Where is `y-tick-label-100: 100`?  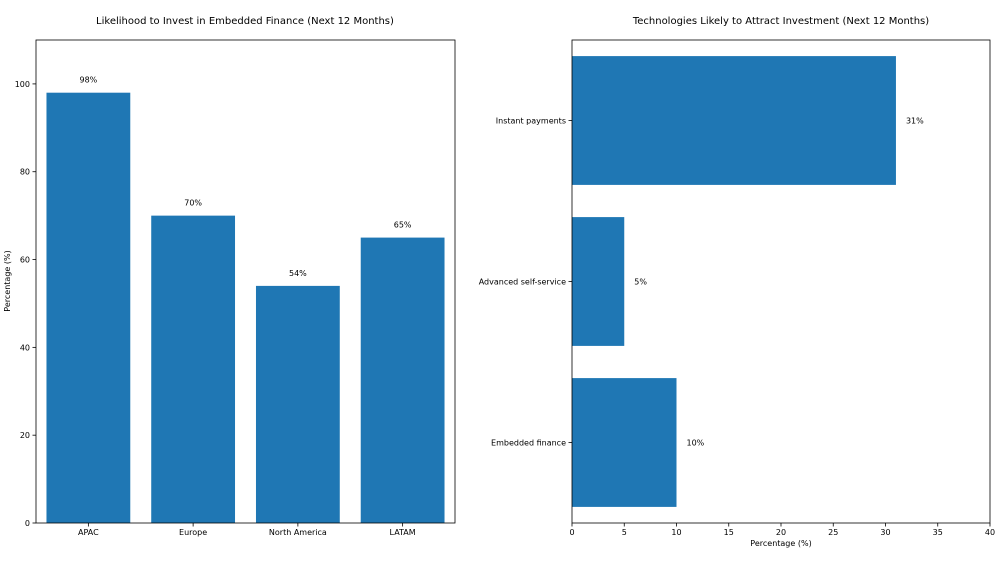
y-tick-label-100: 100 is located at coordinates (22, 84).